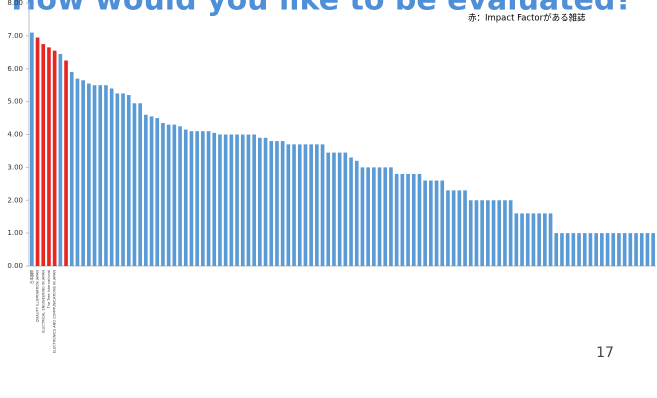  What do you see at coordinates (15, 167) in the screenshot?
I see `y-tick-label: 3.00` at bounding box center [15, 167].